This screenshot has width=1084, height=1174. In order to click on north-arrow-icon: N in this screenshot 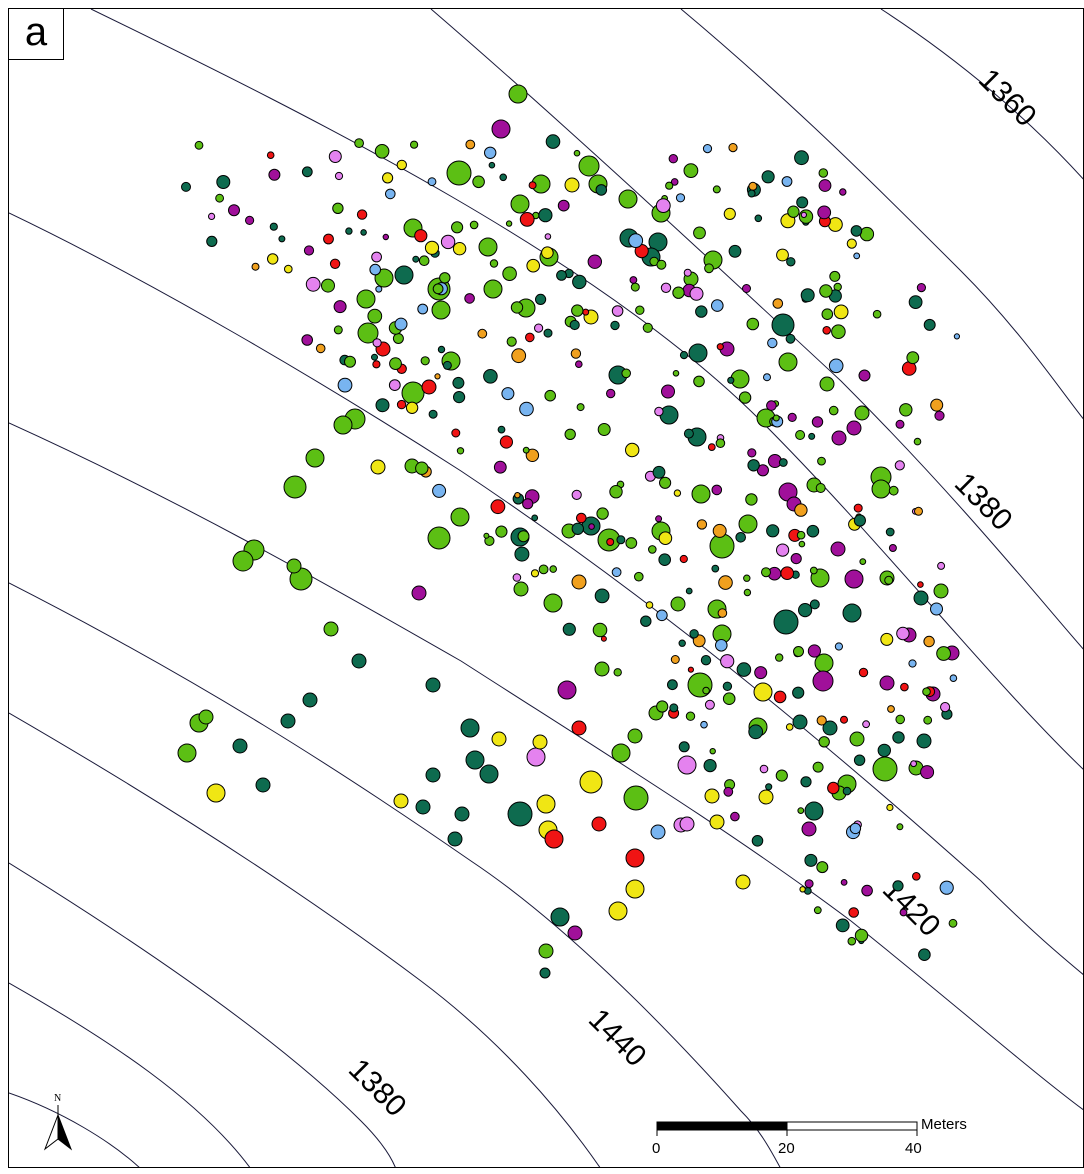, I will do `click(58, 1122)`.